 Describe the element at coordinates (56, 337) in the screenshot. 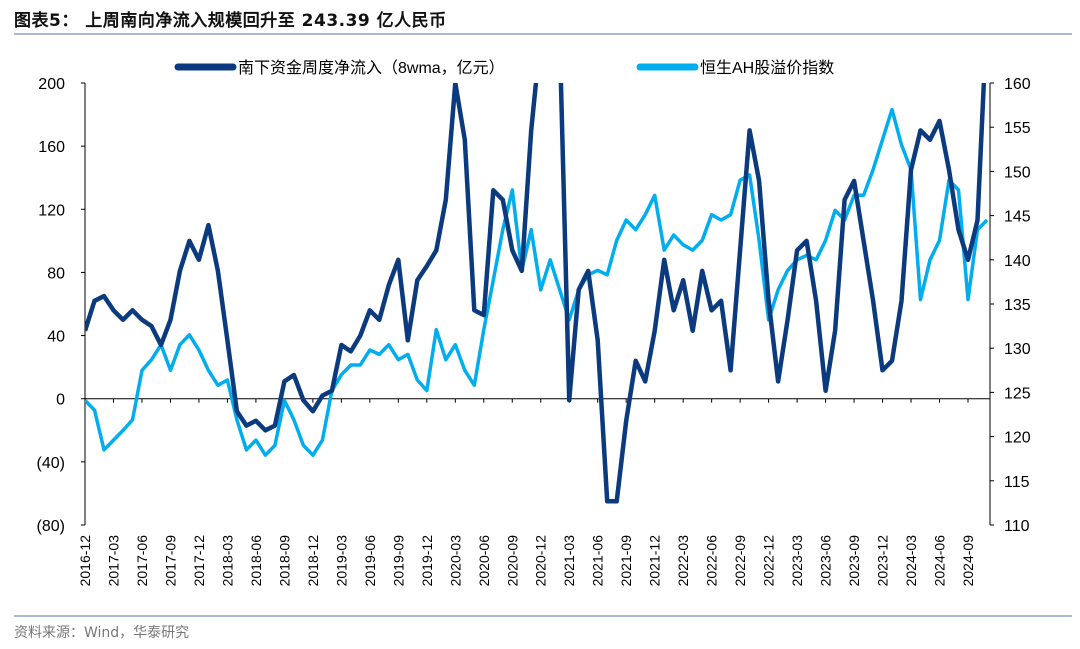

I see `left-tick-label: 40` at that location.